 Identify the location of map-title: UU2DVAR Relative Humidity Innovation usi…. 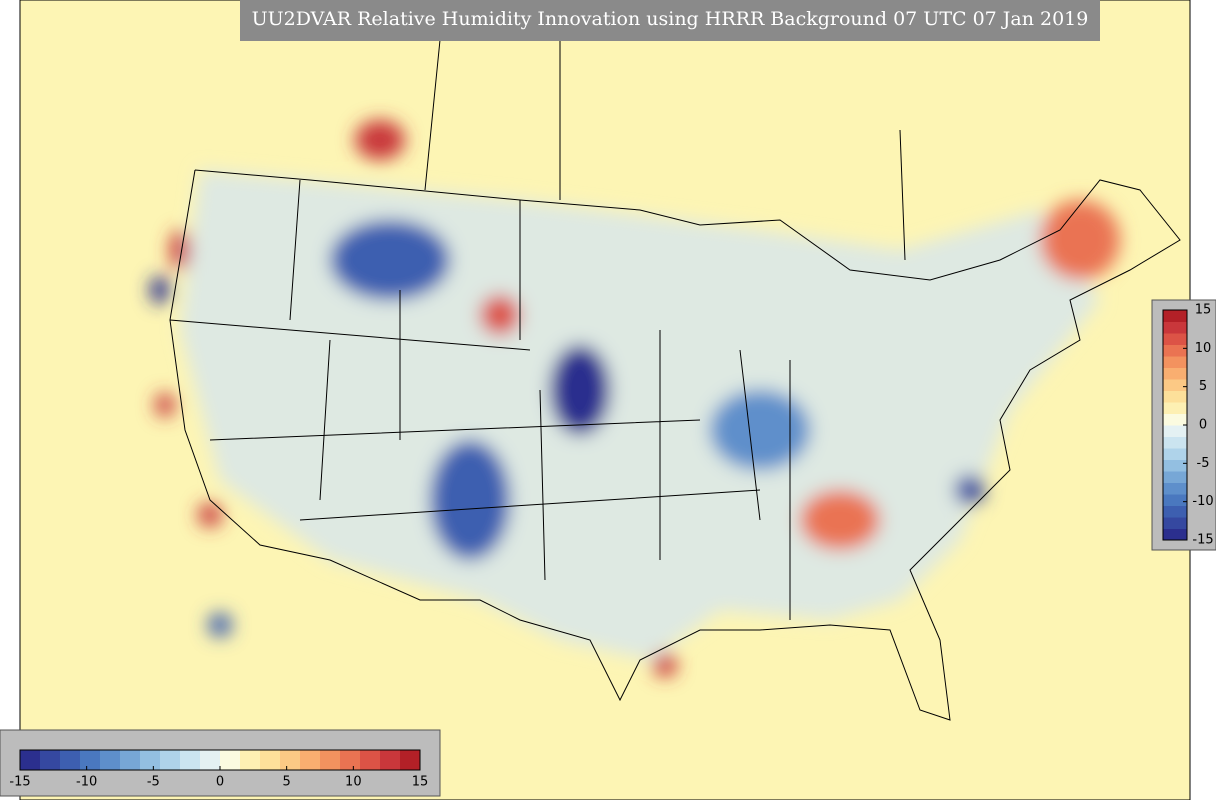
(670, 19).